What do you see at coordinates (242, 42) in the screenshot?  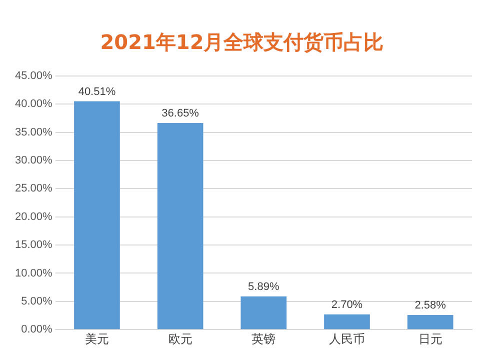 I see `chart-title: 2021年12月全球支付货币占比` at bounding box center [242, 42].